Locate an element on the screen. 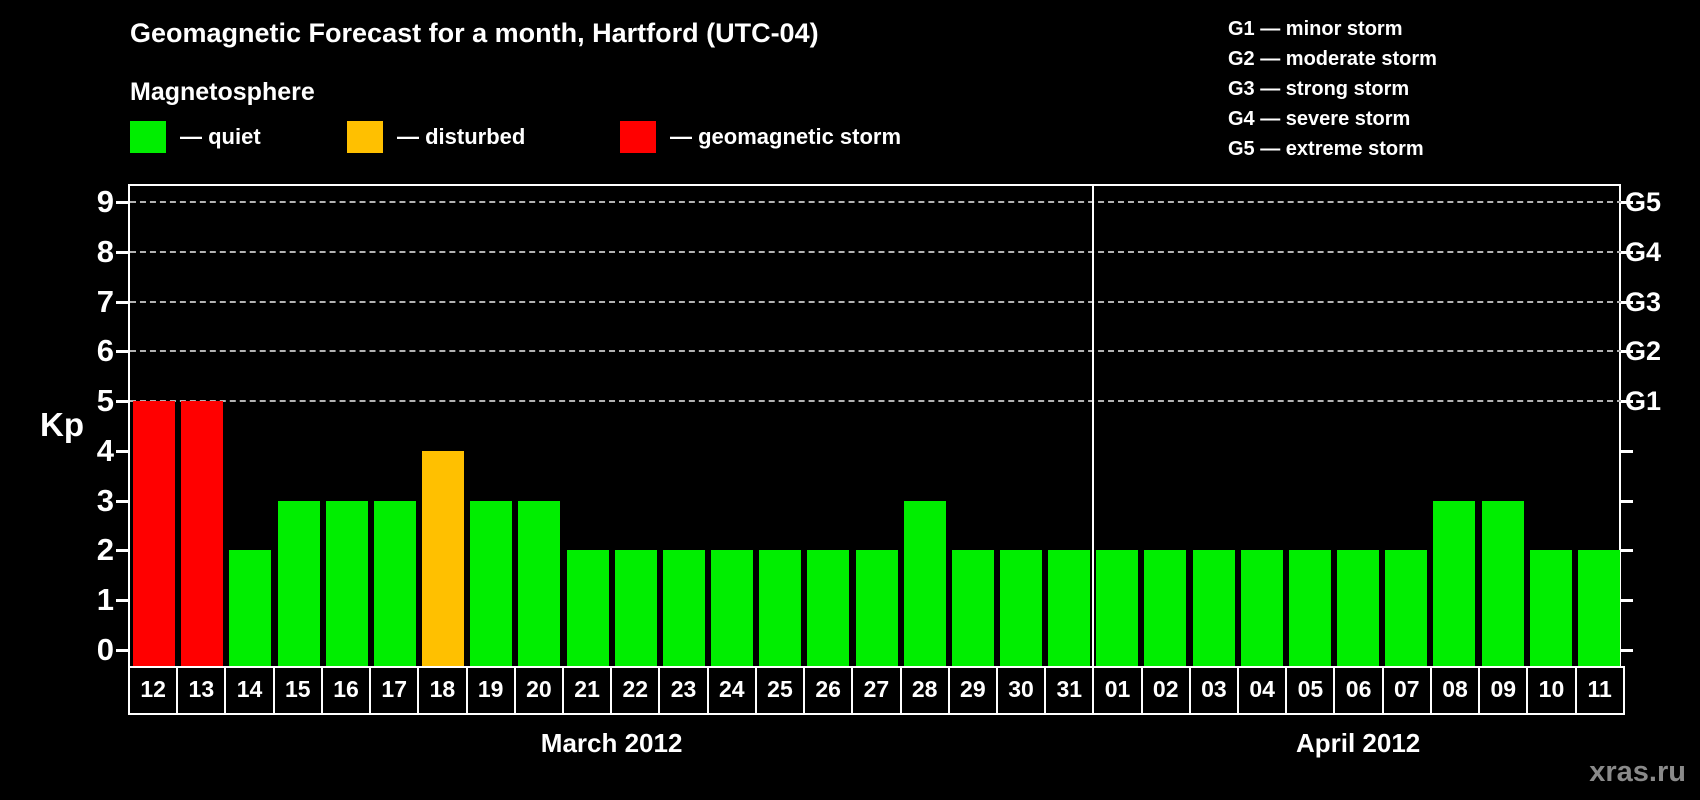  y-tick-label-0: 0 is located at coordinates (105, 649).